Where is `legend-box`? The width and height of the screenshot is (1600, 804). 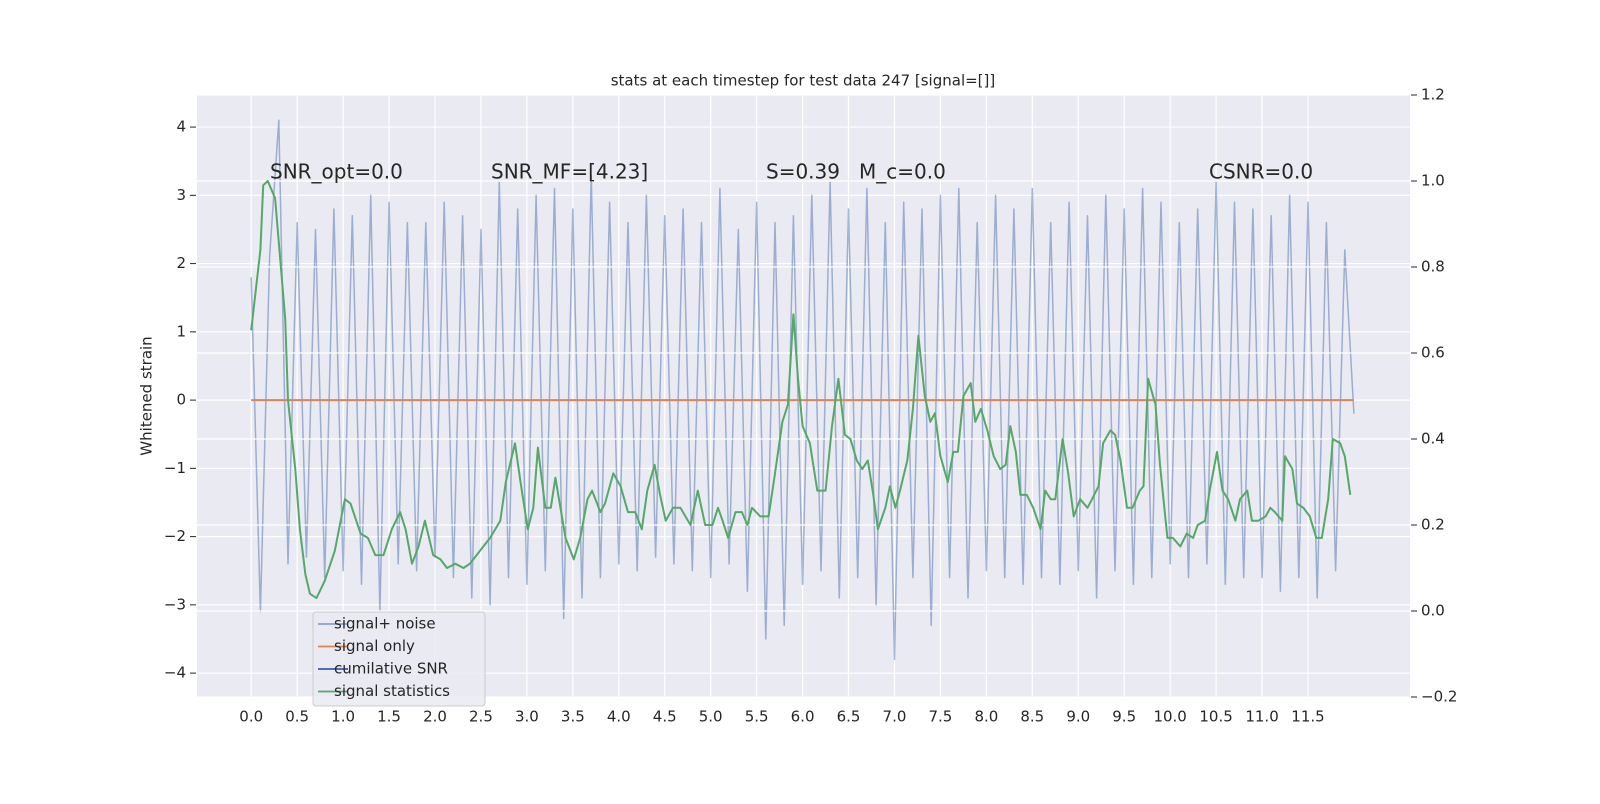 legend-box is located at coordinates (399, 659).